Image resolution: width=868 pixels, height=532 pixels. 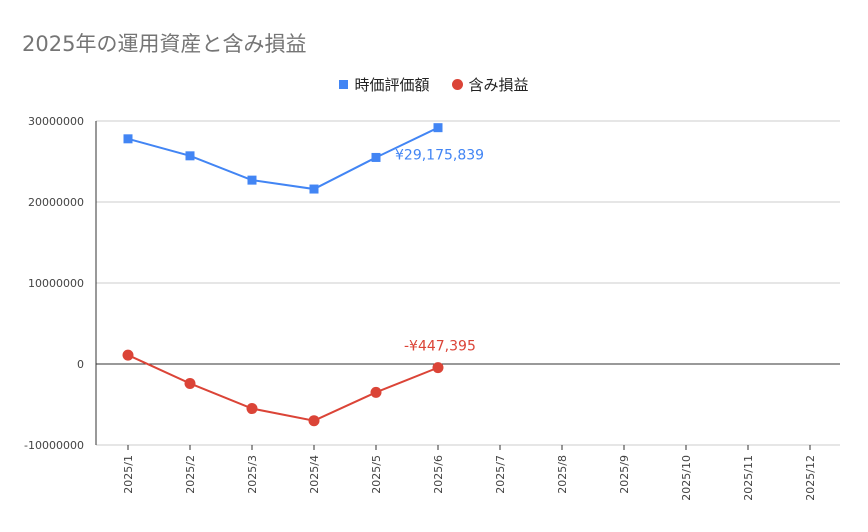 What do you see at coordinates (164, 44) in the screenshot?
I see `chart-title: 2025年の運用資産と含み損益` at bounding box center [164, 44].